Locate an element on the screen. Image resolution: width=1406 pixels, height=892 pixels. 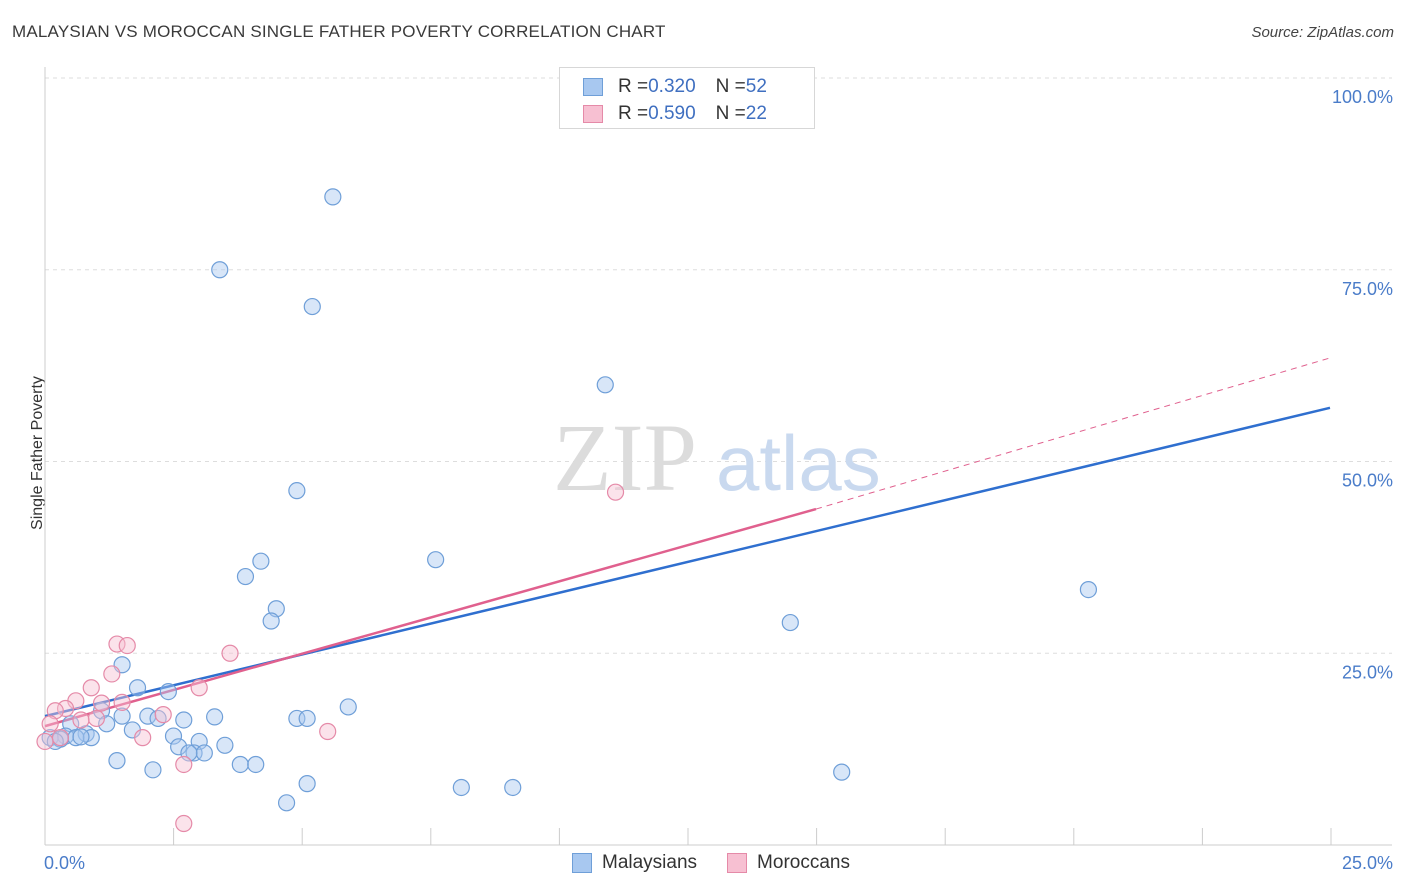
correlation-legend: R = 0.320 N = 52 R = 0.590 N = 22 is located at coordinates (687, 98).